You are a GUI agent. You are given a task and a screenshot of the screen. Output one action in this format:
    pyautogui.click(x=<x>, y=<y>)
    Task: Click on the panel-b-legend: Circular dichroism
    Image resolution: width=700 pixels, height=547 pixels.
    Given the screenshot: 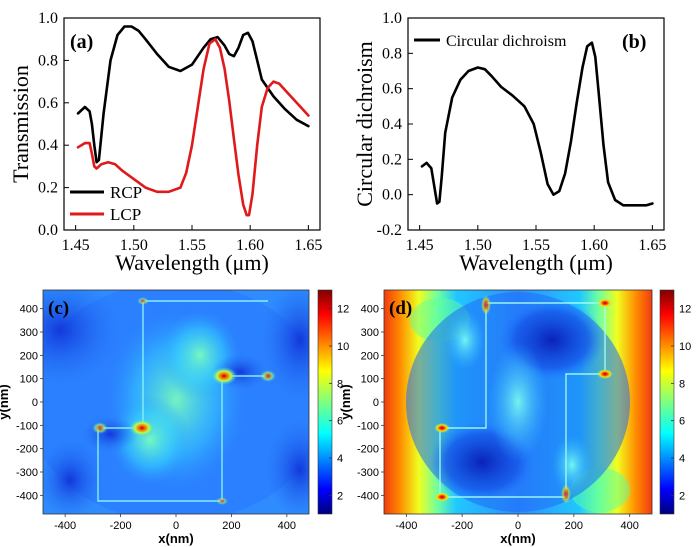 What is the action you would take?
    pyautogui.click(x=490, y=41)
    